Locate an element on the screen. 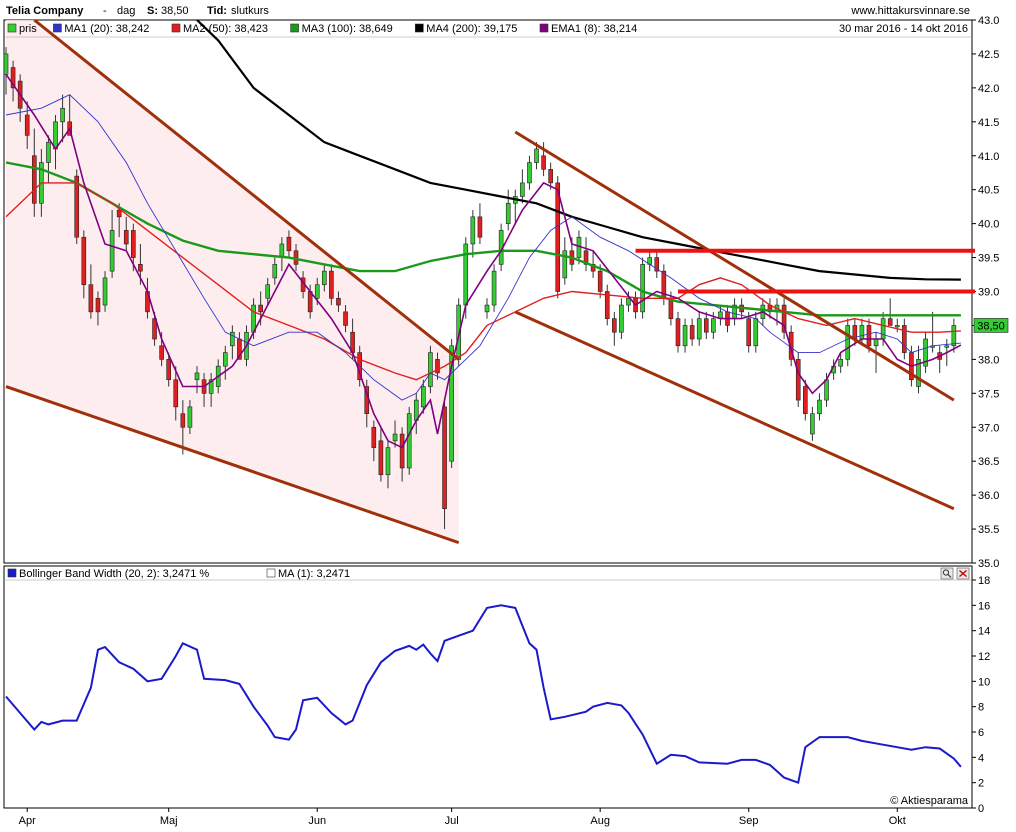 The height and width of the screenshot is (832, 1016). x-tick-label-3: Jul is located at coordinates (452, 821).